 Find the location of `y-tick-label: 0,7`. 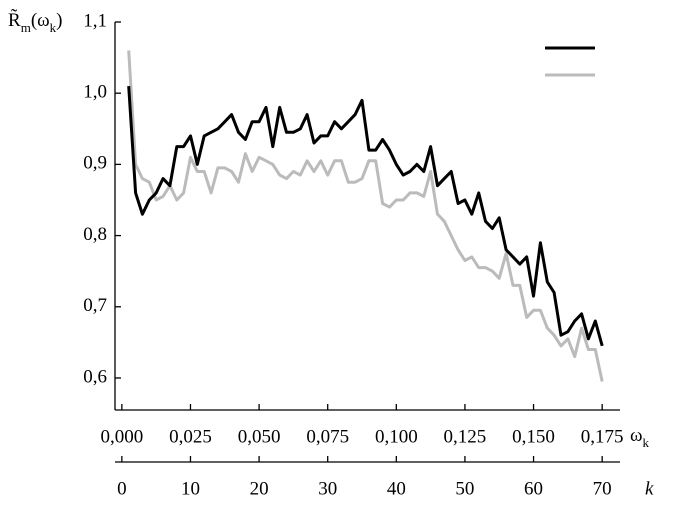

y-tick-label: 0,7 is located at coordinates (95, 305).